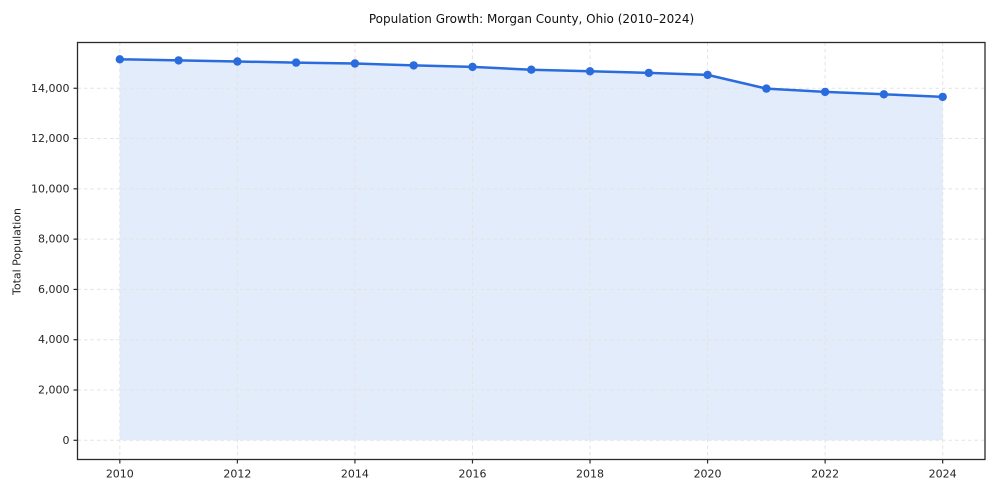  What do you see at coordinates (50, 138) in the screenshot?
I see `y-tick-label: 12,000` at bounding box center [50, 138].